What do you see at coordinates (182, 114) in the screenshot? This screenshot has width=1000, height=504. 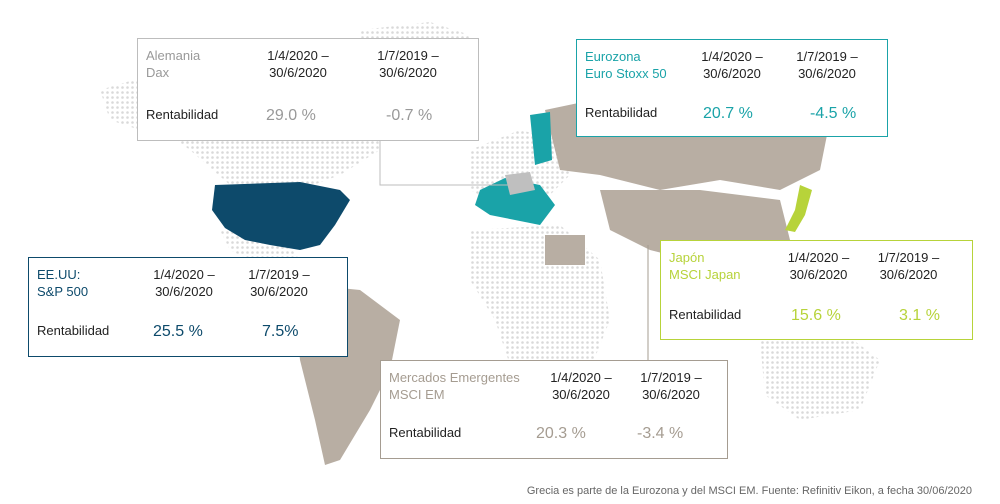 I see `germany-label: Rentabilidad` at bounding box center [182, 114].